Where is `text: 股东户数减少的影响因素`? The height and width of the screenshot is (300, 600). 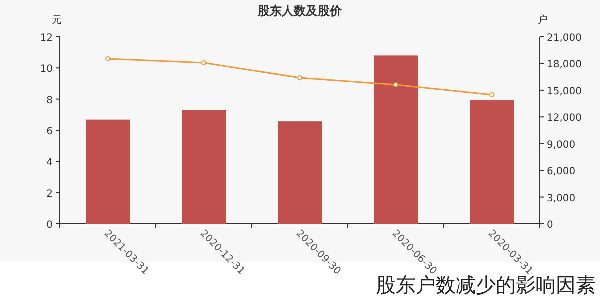
text: 股东户数减少的影响因素 is located at coordinates (486, 285).